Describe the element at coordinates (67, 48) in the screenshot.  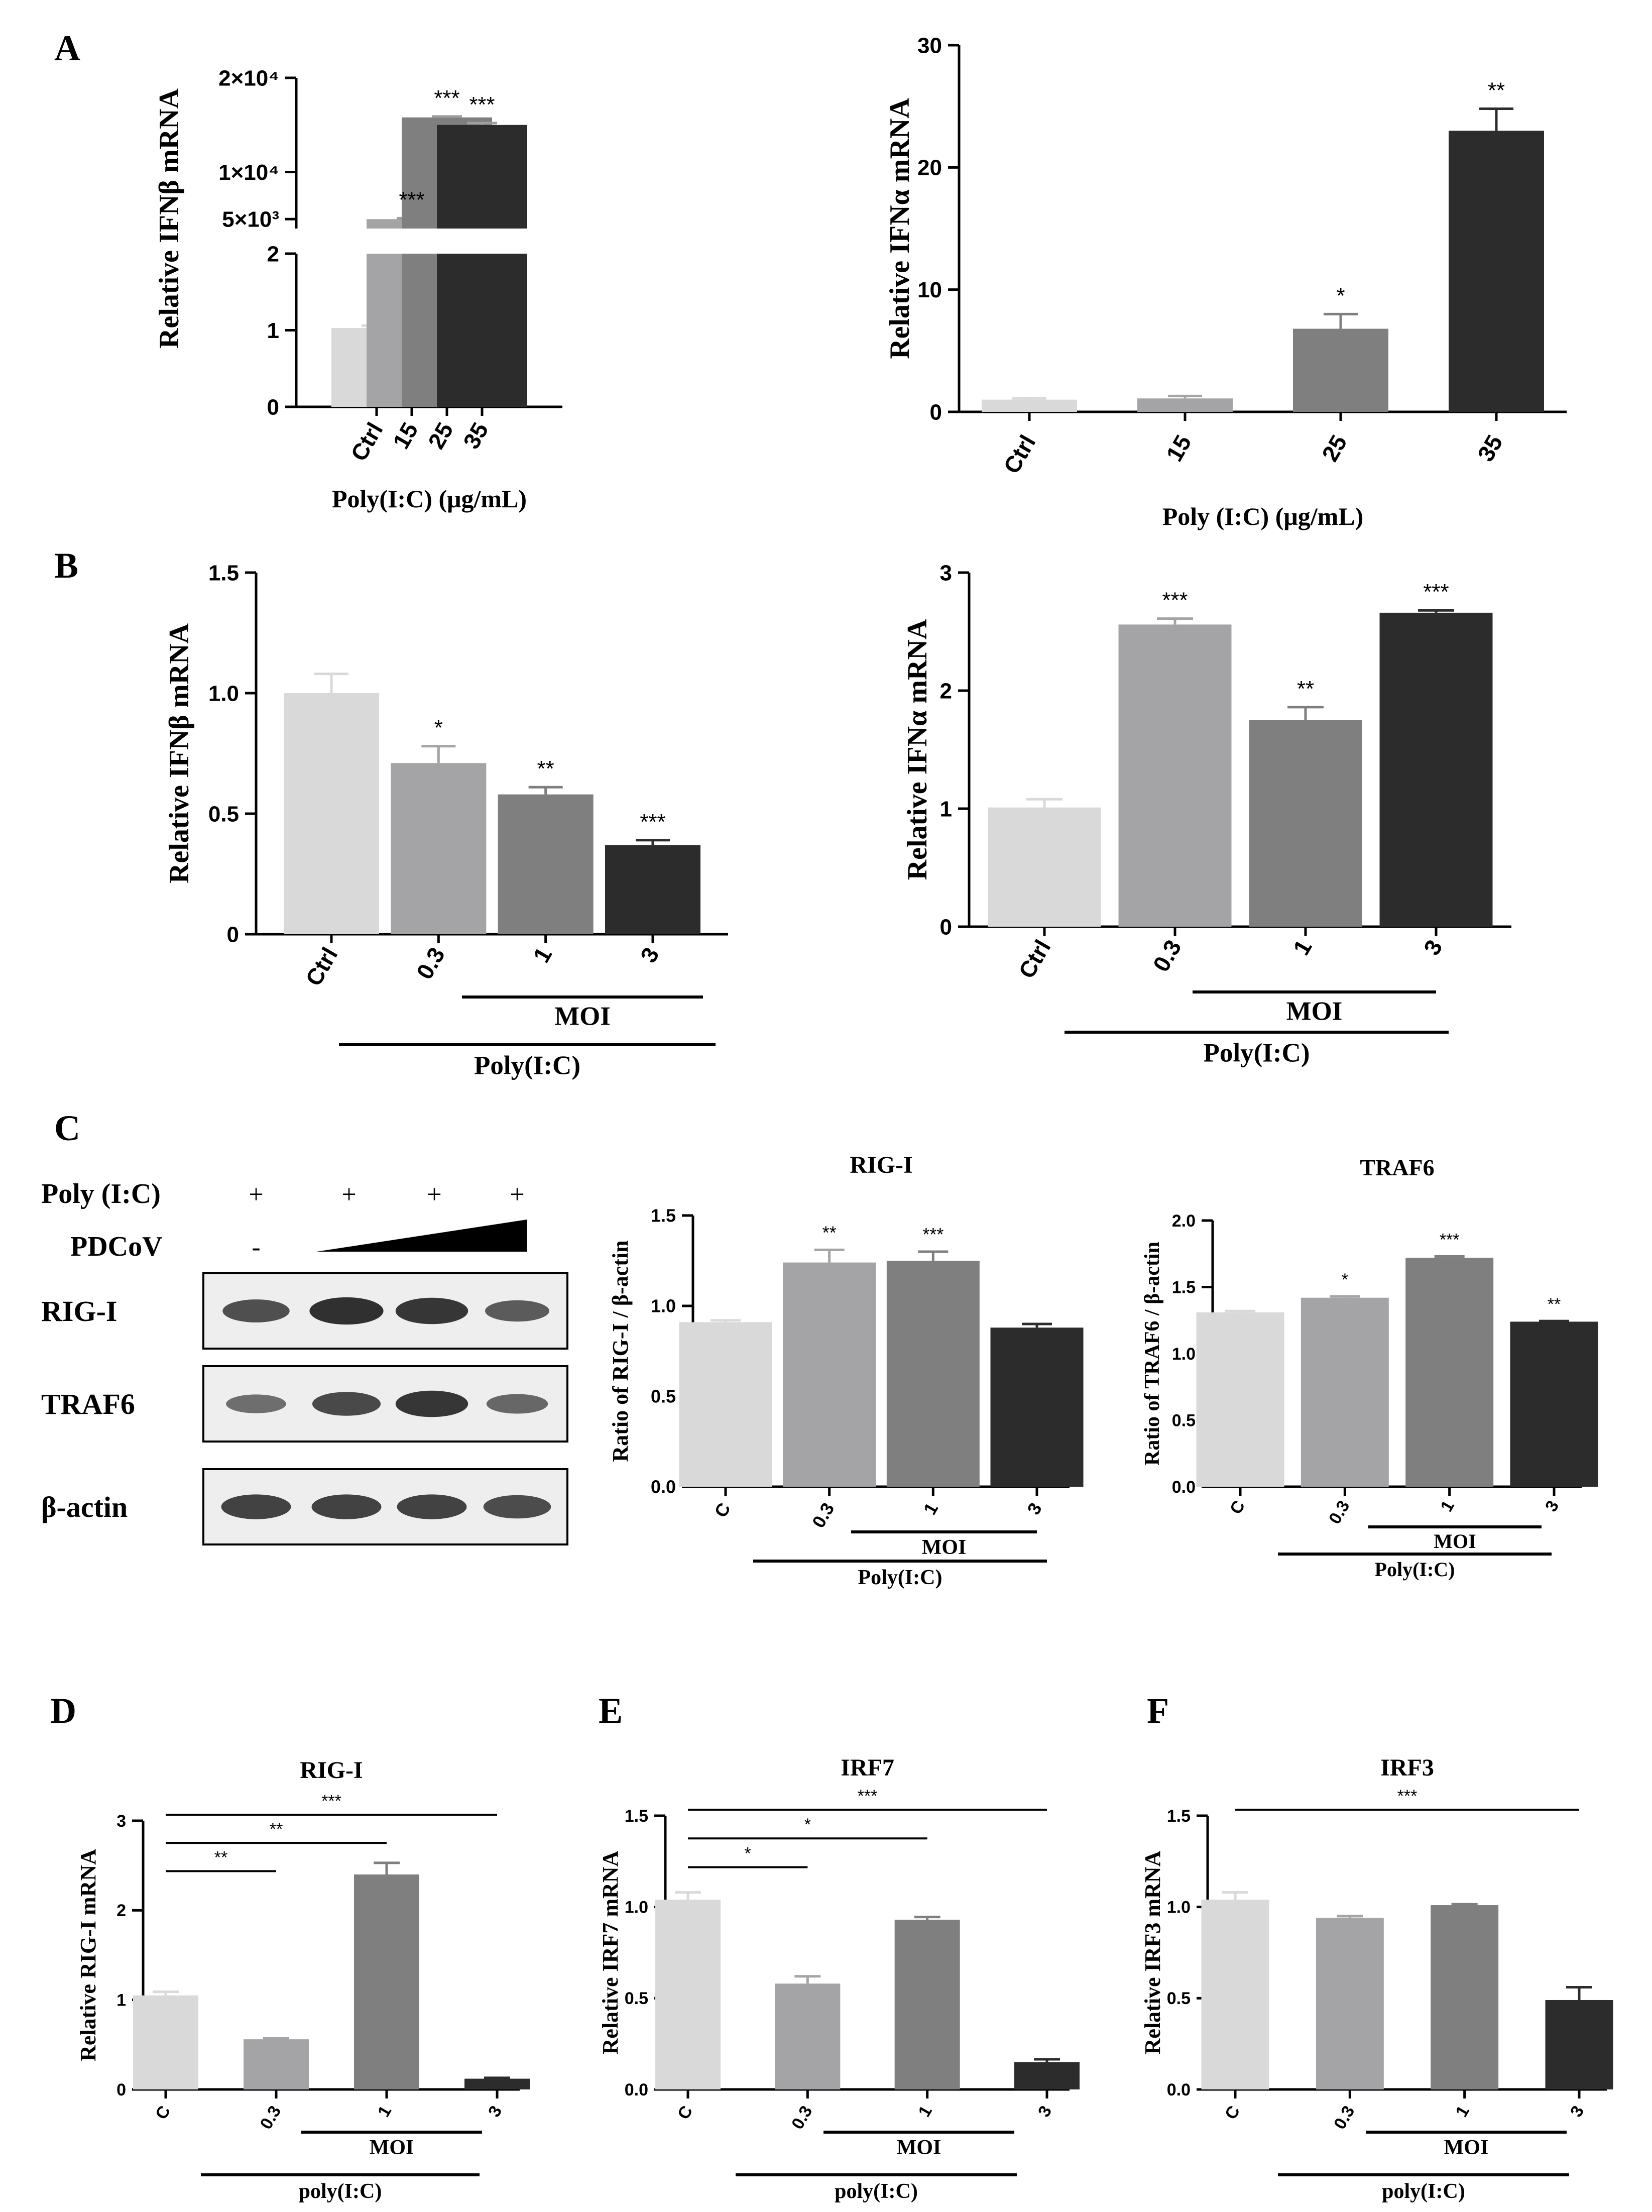
I see `panel-label-a: A` at that location.